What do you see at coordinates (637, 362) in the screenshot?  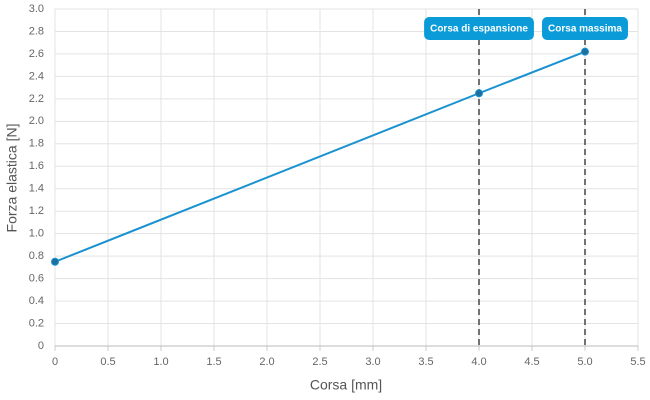 I see `x-tick-label: 5.5` at bounding box center [637, 362].